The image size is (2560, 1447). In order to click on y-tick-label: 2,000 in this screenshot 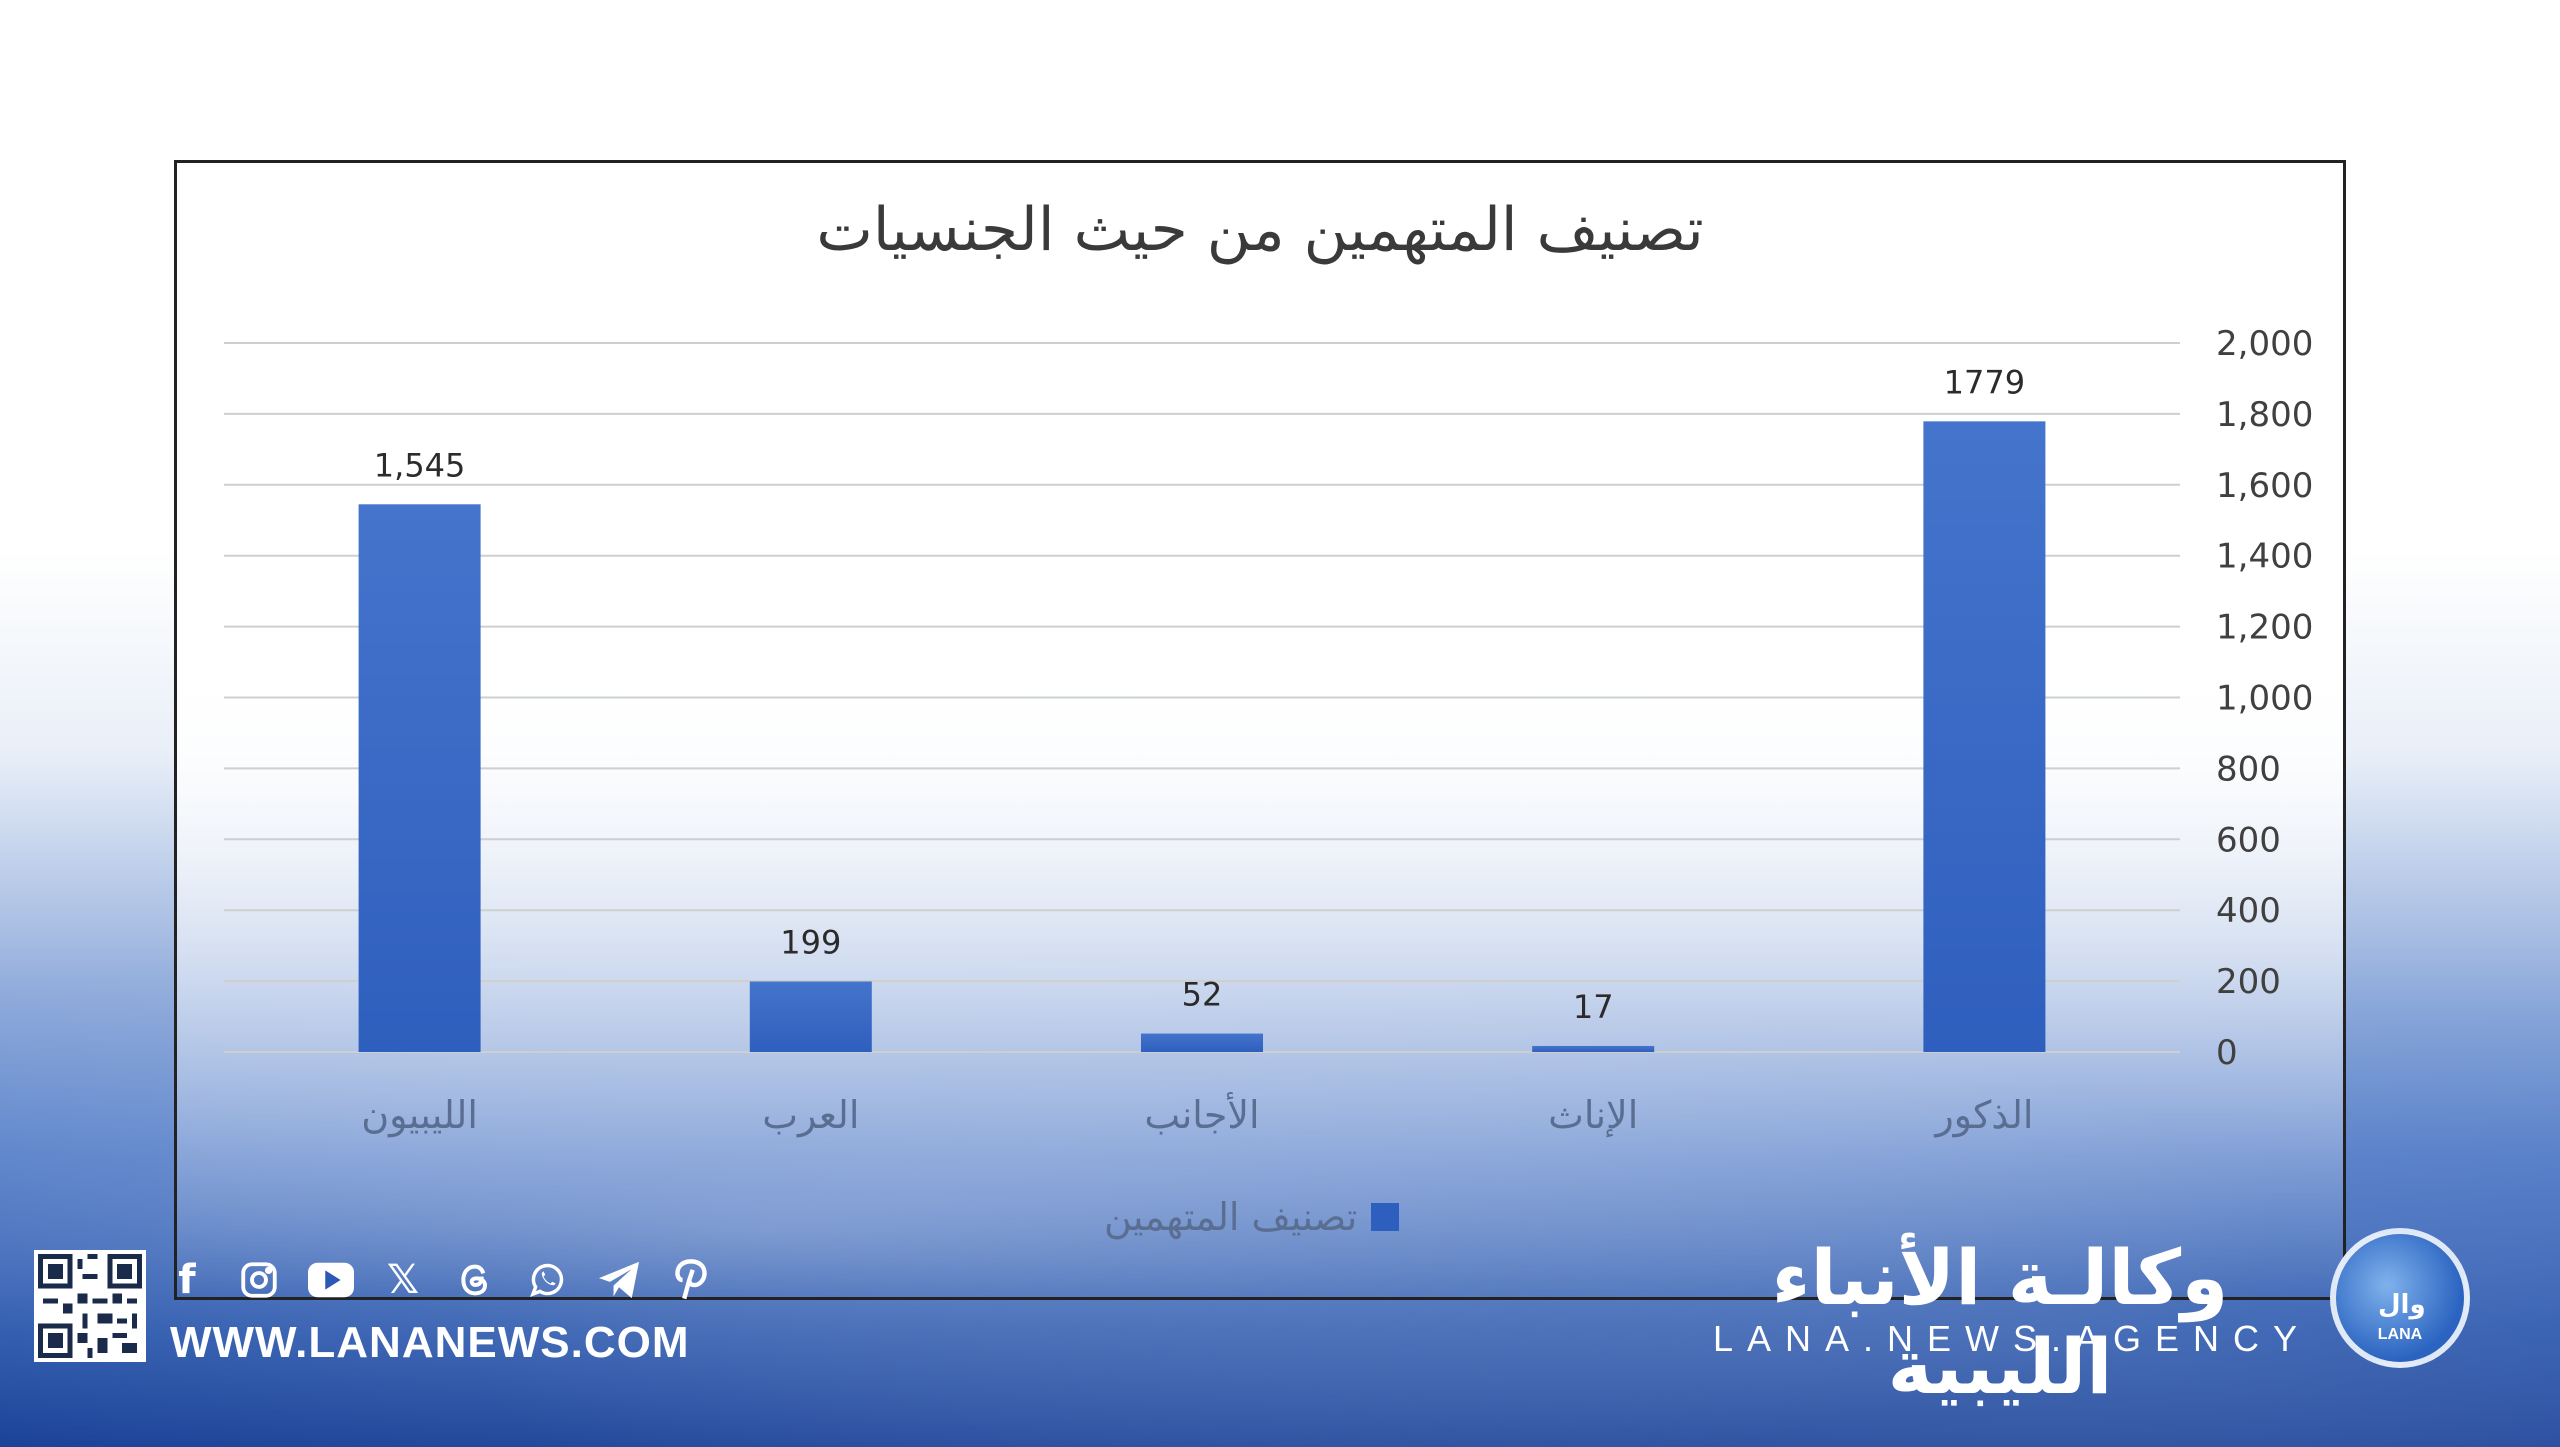, I will do `click(2264, 344)`.